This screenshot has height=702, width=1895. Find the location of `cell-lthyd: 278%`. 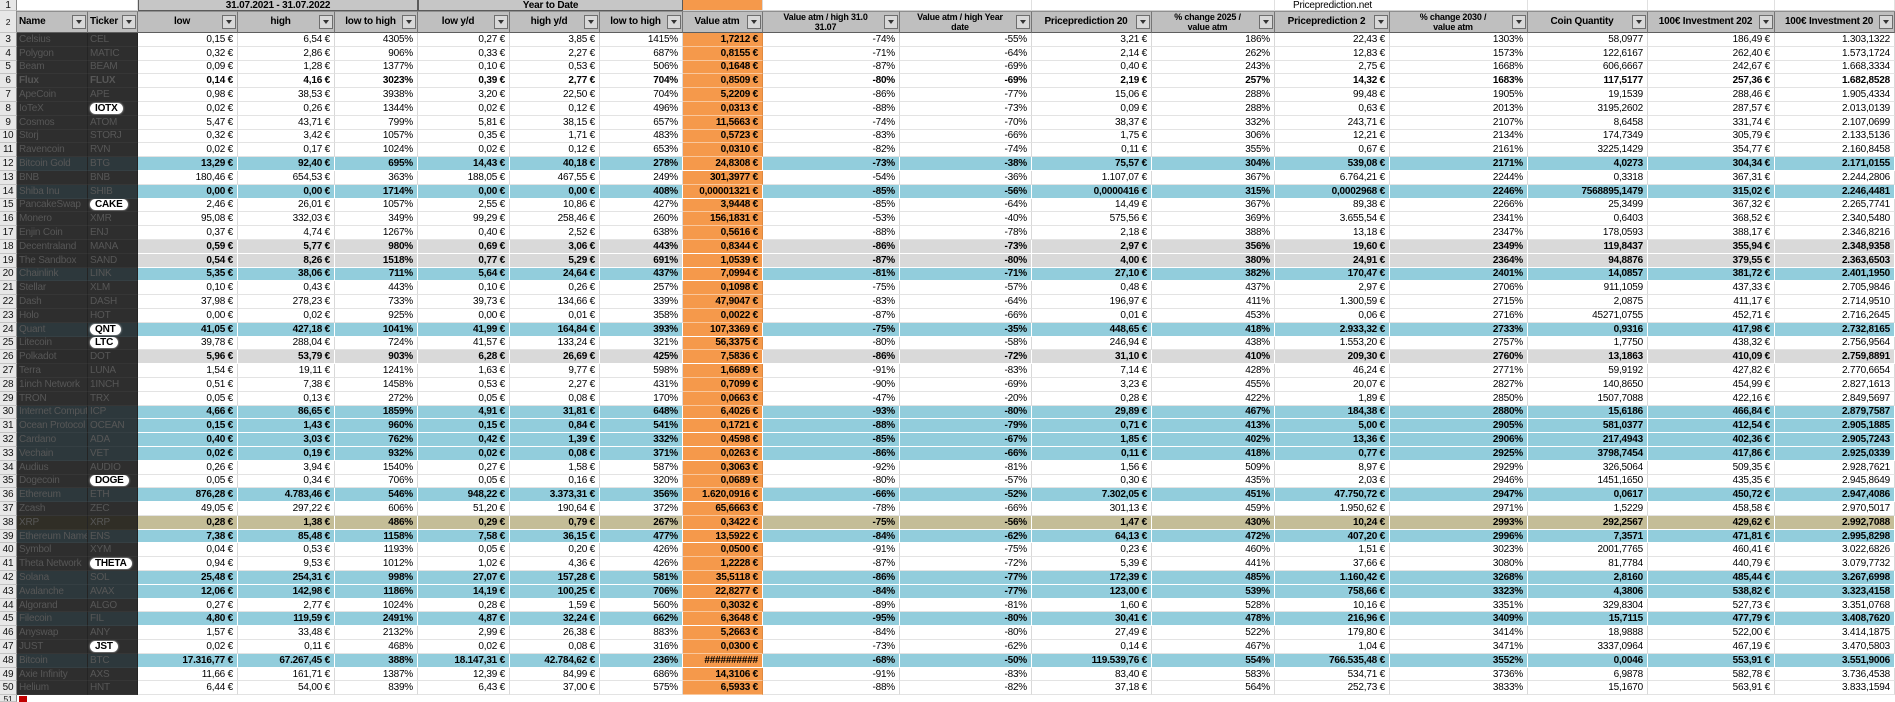

cell-lthyd: 278% is located at coordinates (641, 164).